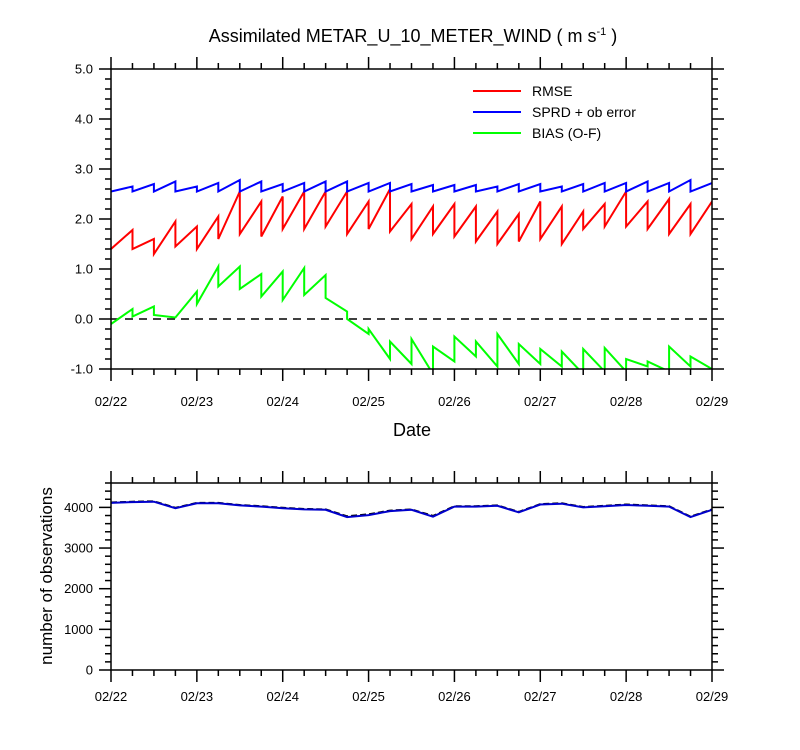  Describe the element at coordinates (82, 369) in the screenshot. I see `y-tick-label: -1.0` at that location.